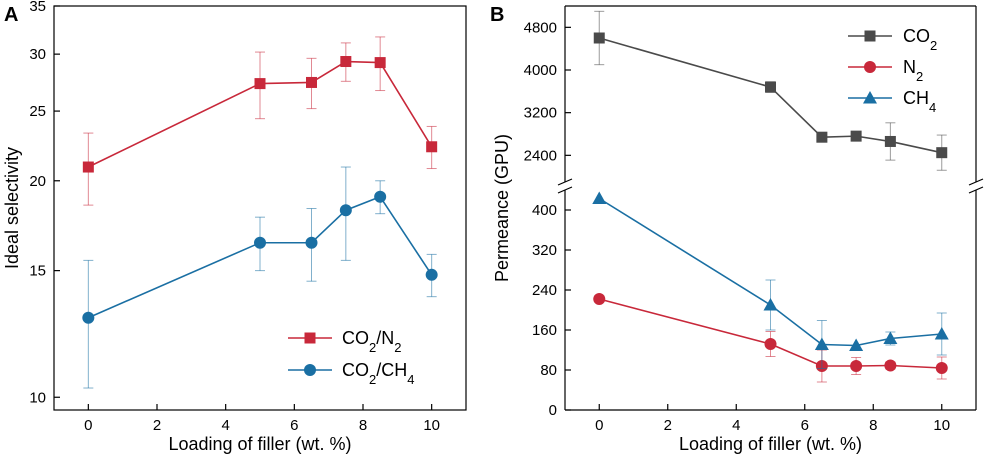  What do you see at coordinates (544, 330) in the screenshot?
I see `y-tick-label: 160` at bounding box center [544, 330].